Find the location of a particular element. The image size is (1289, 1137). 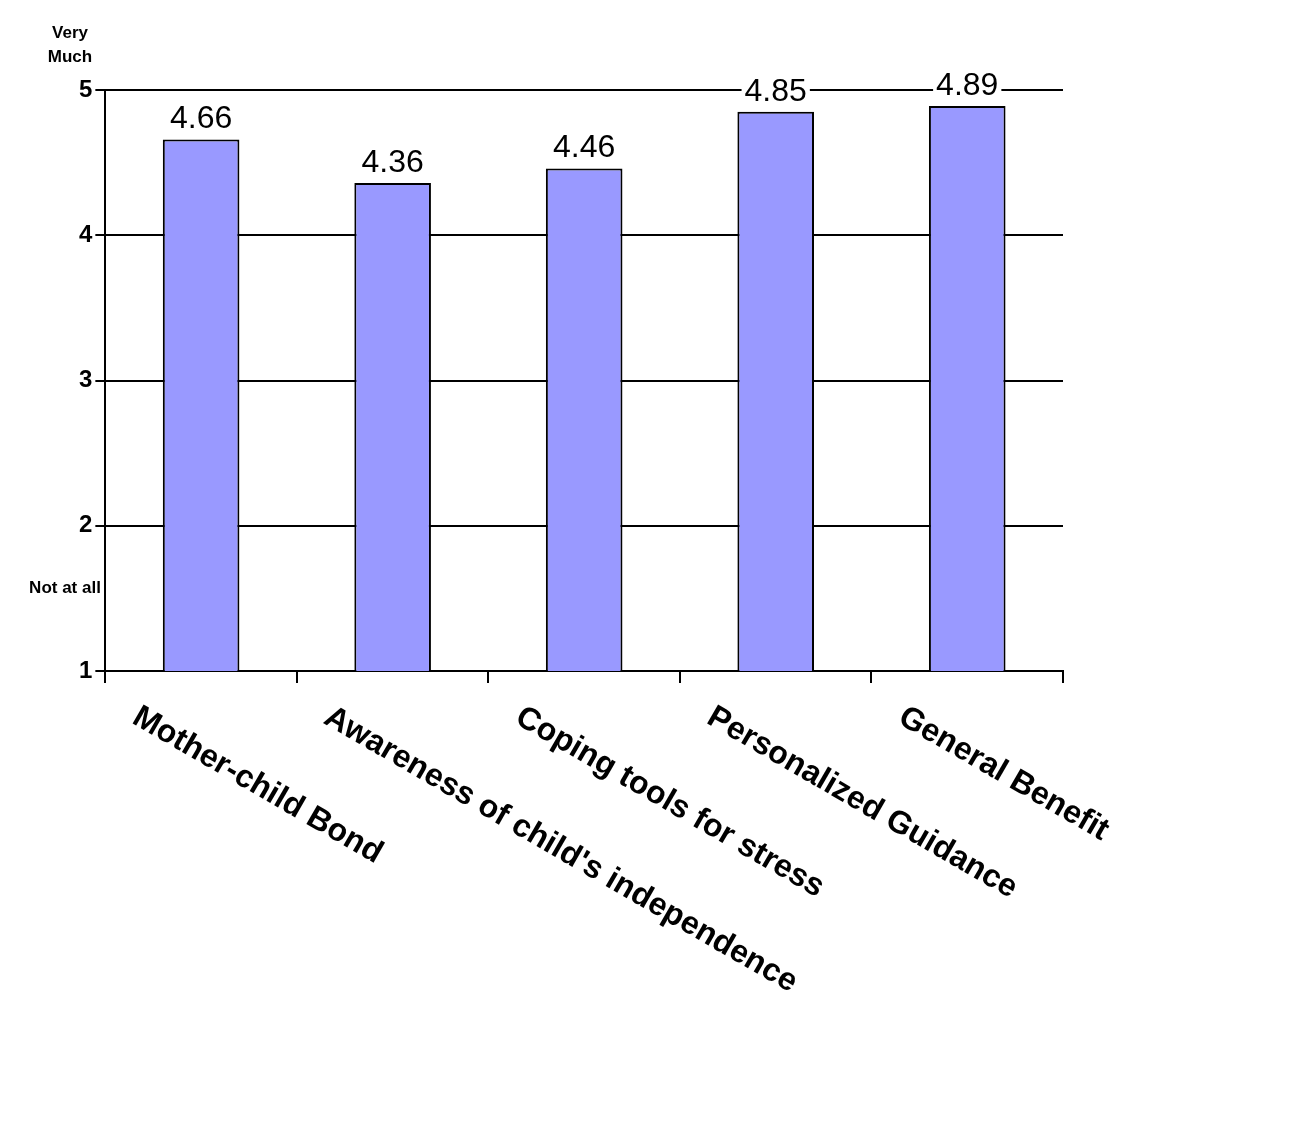

y-tick-label: 2 is located at coordinates (85, 524).